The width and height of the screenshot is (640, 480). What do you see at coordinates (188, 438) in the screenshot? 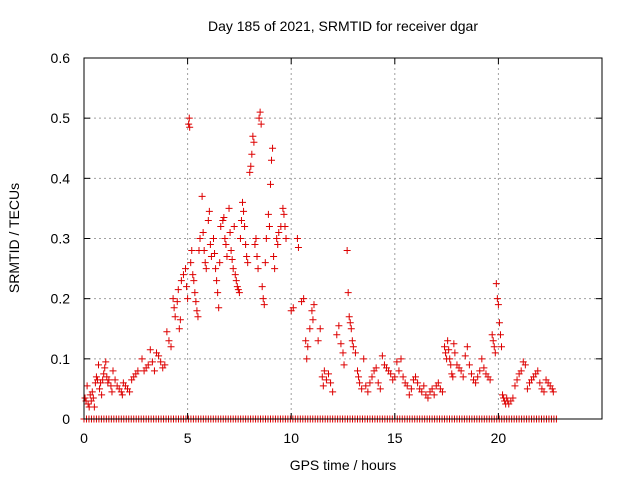
I see `x-tick-label: 5` at bounding box center [188, 438].